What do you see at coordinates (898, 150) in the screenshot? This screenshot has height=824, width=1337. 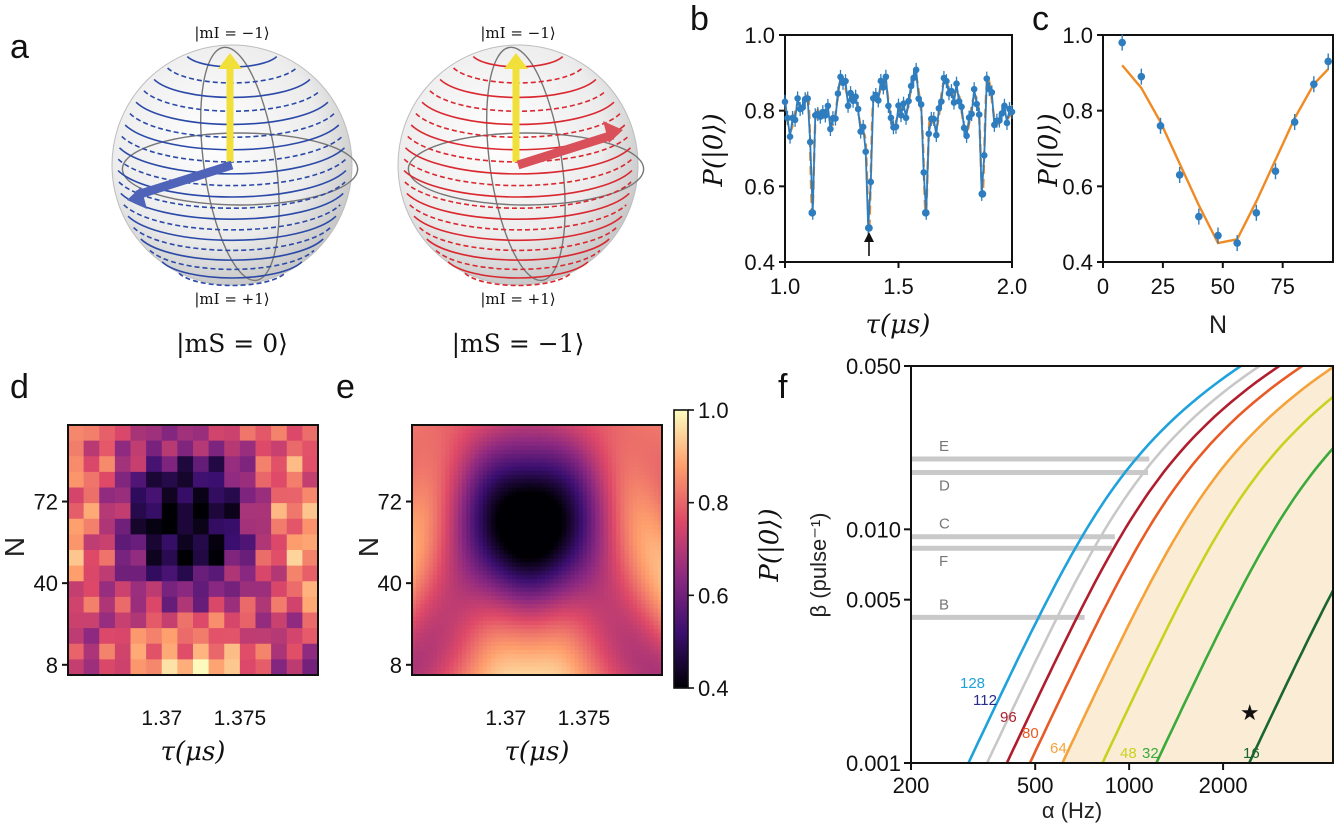 I see `plot-b-fit-line` at bounding box center [898, 150].